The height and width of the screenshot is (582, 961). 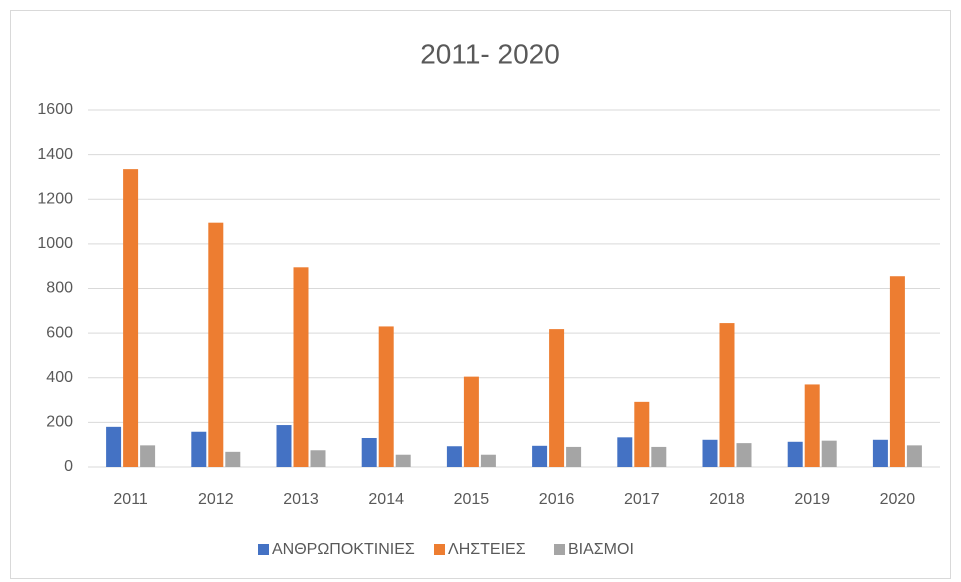 What do you see at coordinates (898, 499) in the screenshot?
I see `x-tick-label: 2020` at bounding box center [898, 499].